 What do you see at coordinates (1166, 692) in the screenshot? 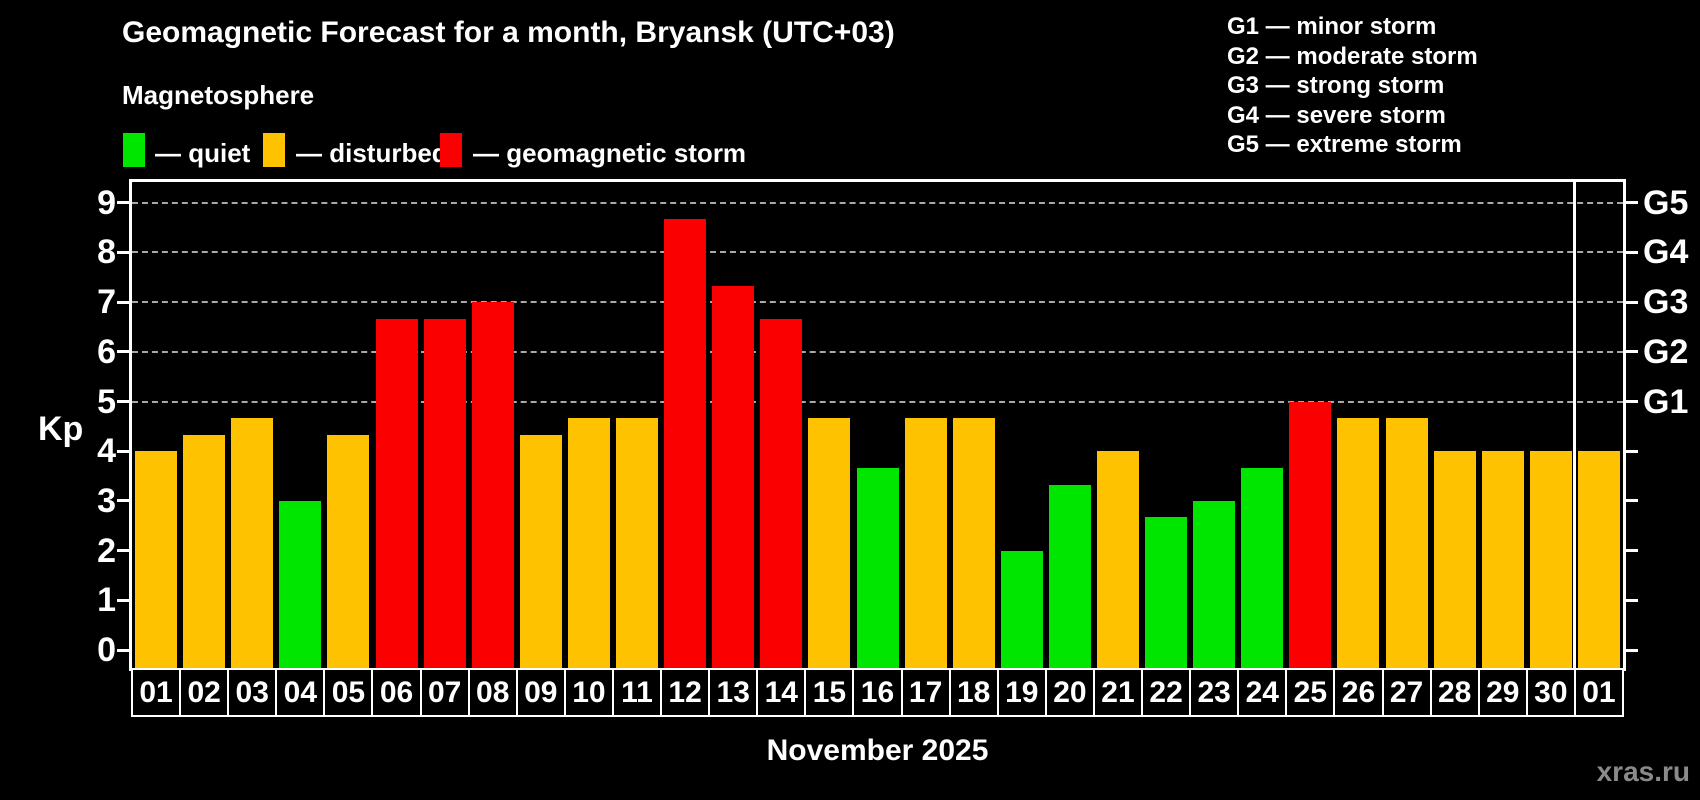
I see `day-label-22: 22` at bounding box center [1166, 692].